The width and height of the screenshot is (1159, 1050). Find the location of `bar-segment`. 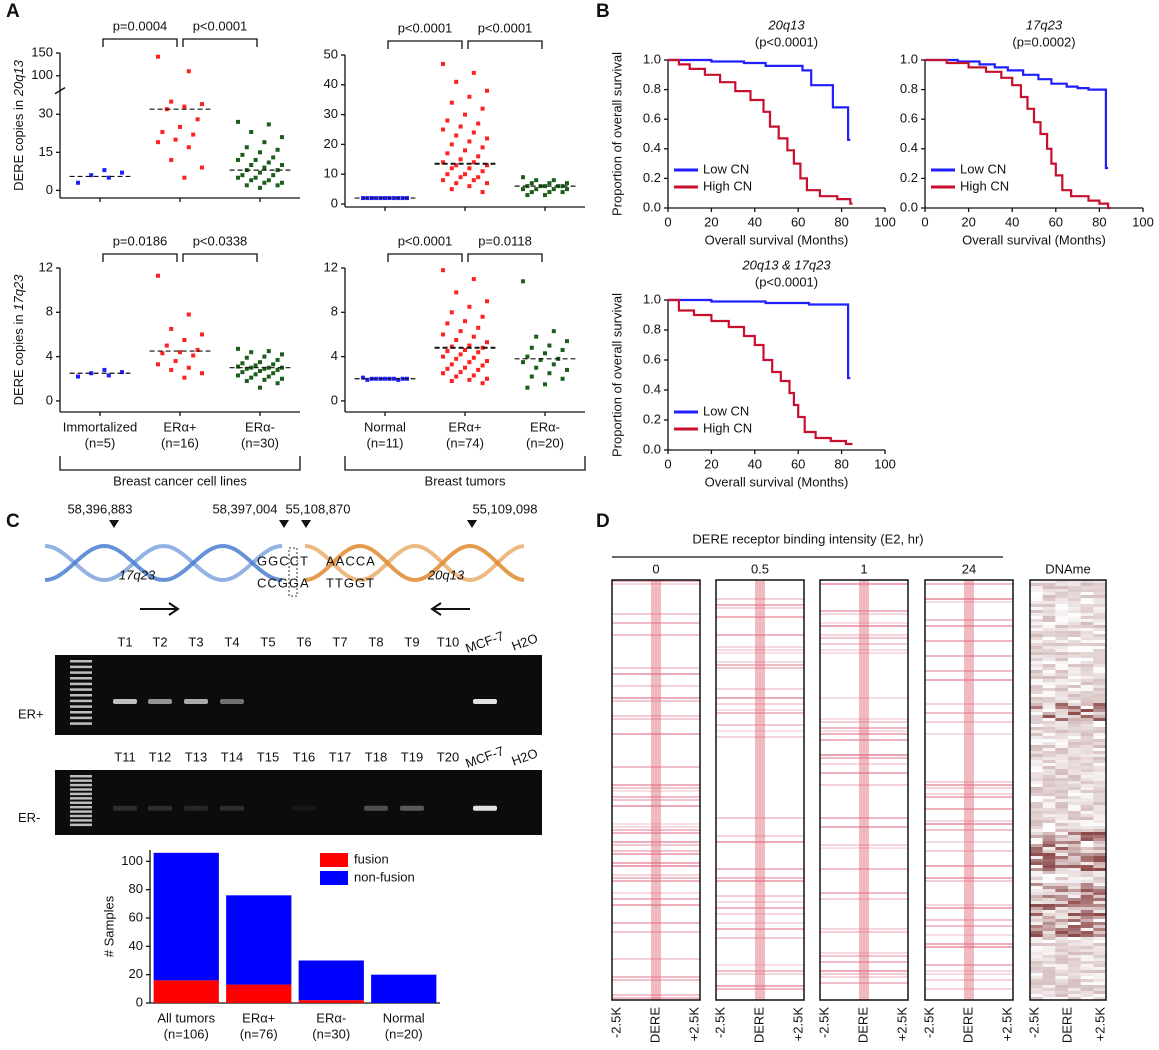

bar-segment is located at coordinates (186, 916).